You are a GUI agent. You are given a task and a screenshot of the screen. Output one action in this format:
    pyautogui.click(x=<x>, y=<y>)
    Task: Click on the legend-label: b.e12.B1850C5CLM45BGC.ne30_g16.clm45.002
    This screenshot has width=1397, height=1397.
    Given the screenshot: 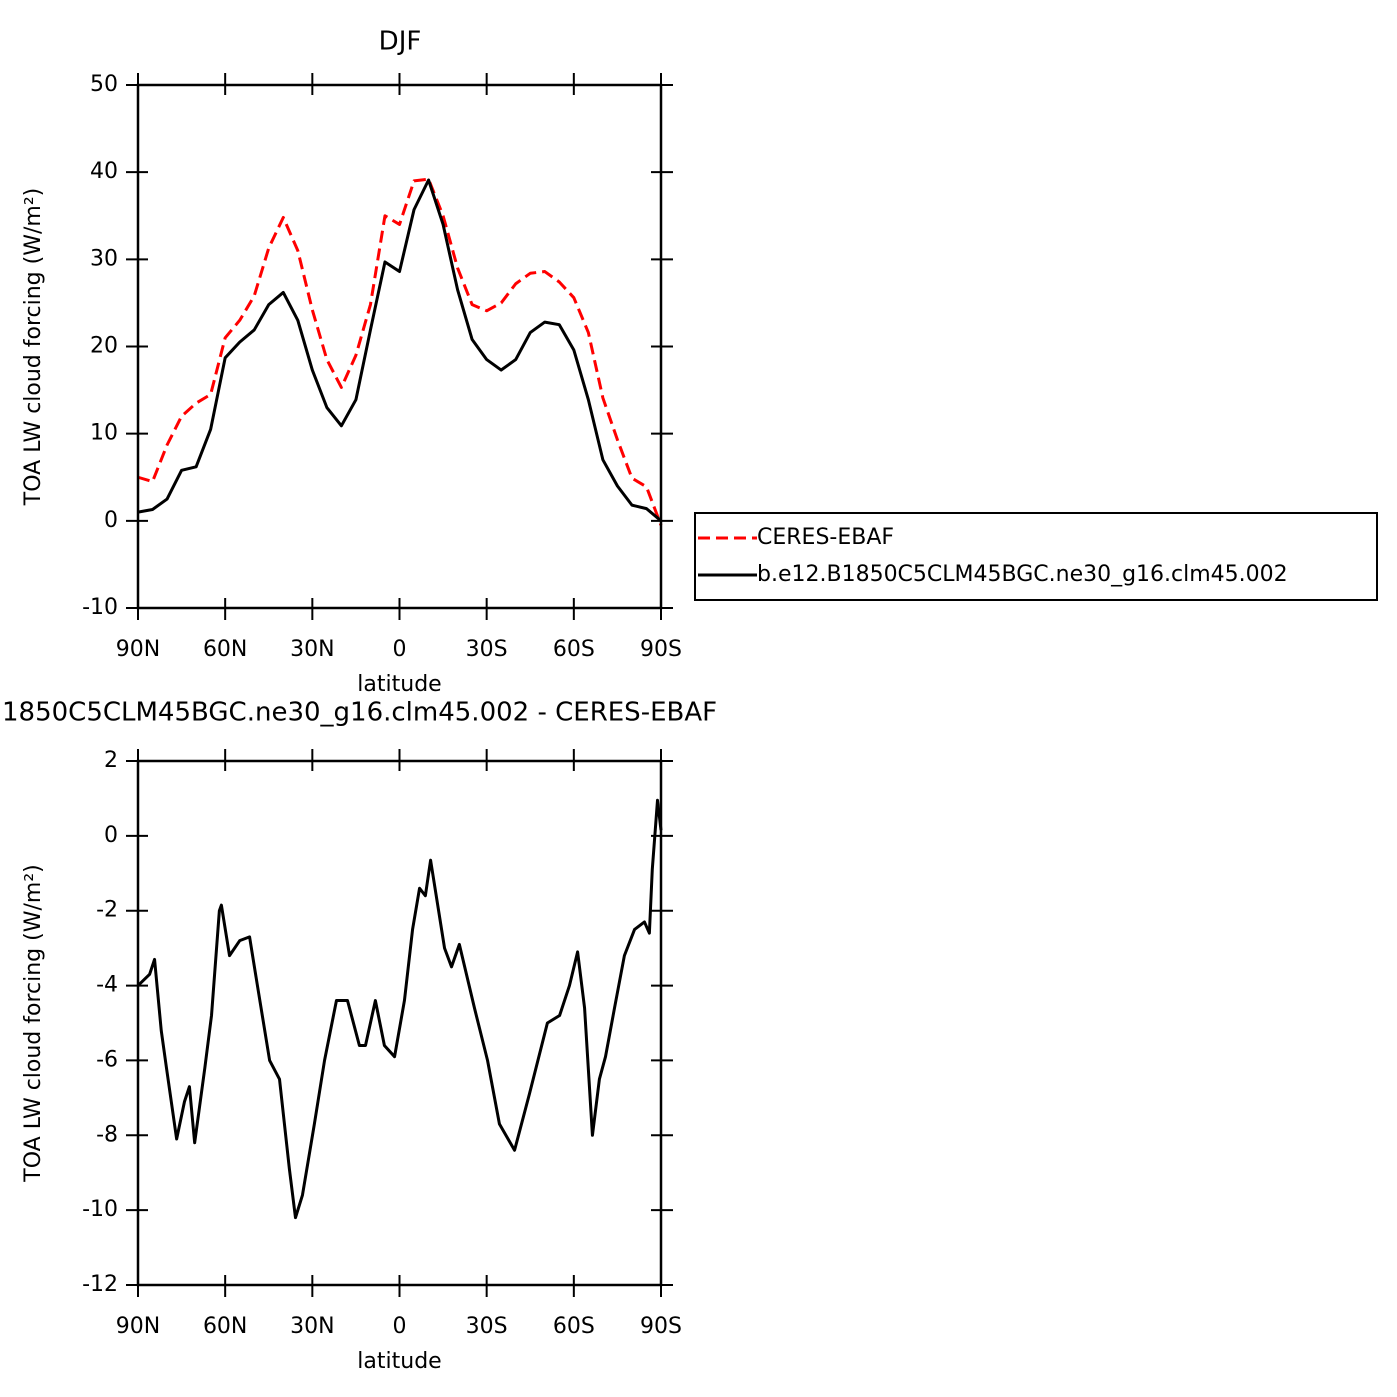 What is the action you would take?
    pyautogui.click(x=1022, y=574)
    